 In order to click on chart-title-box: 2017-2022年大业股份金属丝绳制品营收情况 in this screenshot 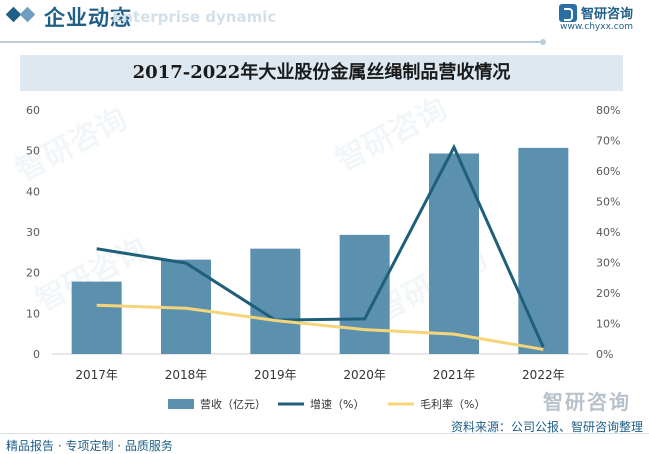, I will do `click(321, 73)`.